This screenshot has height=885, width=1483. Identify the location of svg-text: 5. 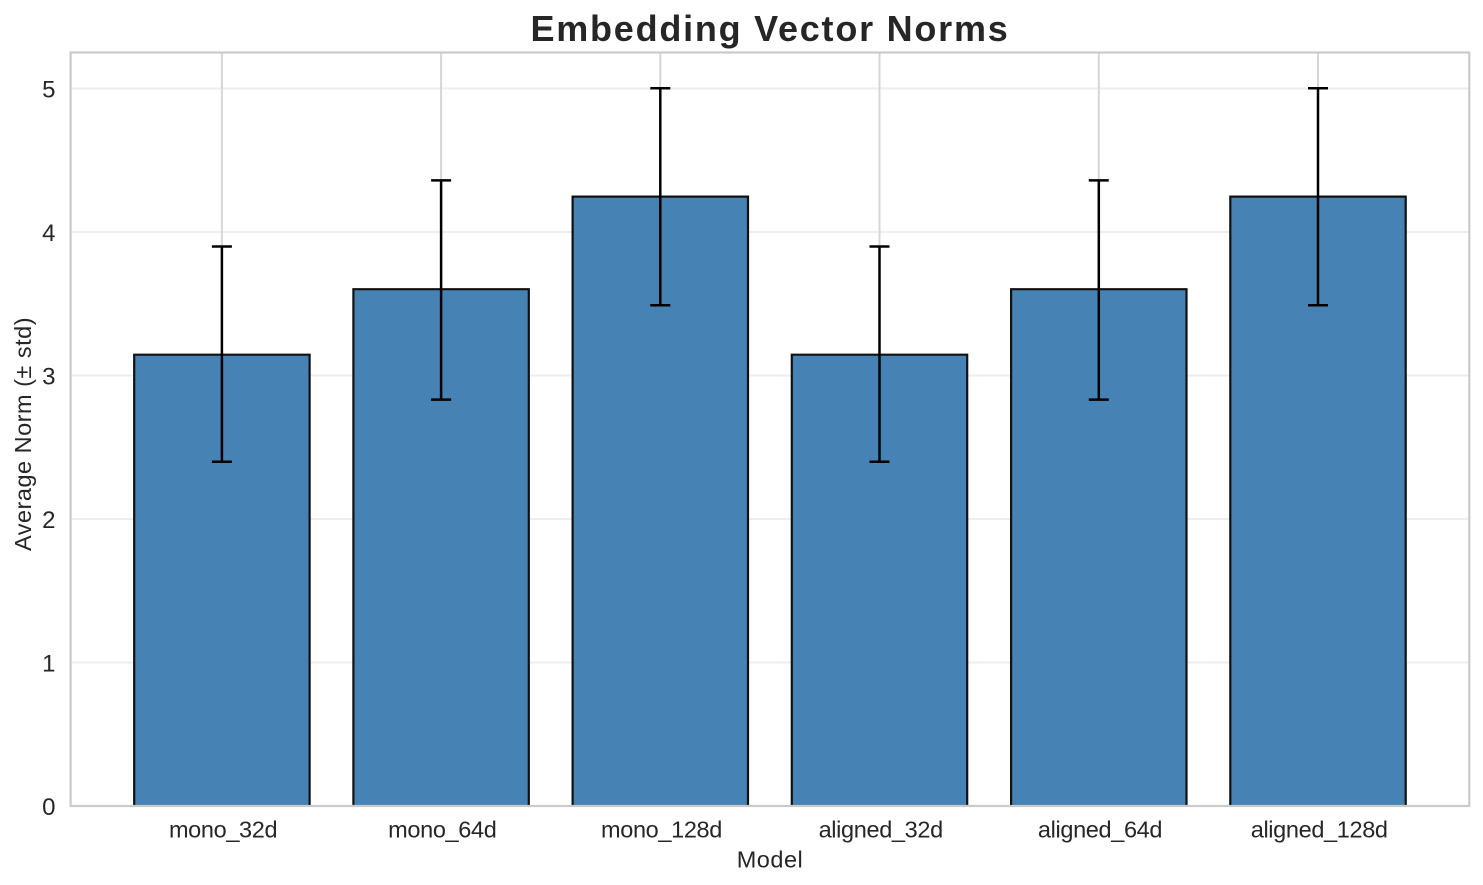
(48, 90).